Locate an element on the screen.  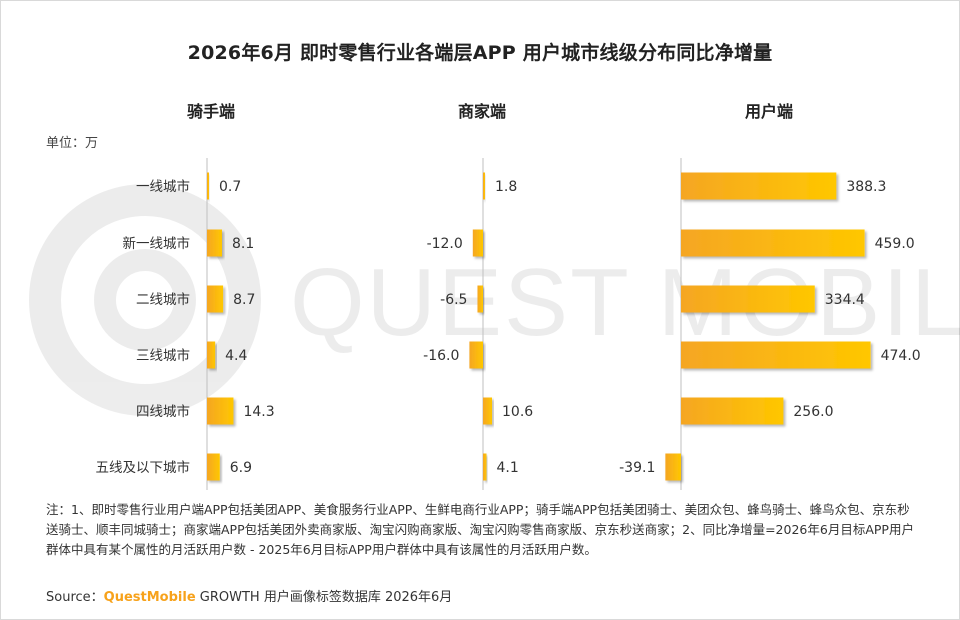
watermark-text: QUEST MOBILE is located at coordinates (625, 302).